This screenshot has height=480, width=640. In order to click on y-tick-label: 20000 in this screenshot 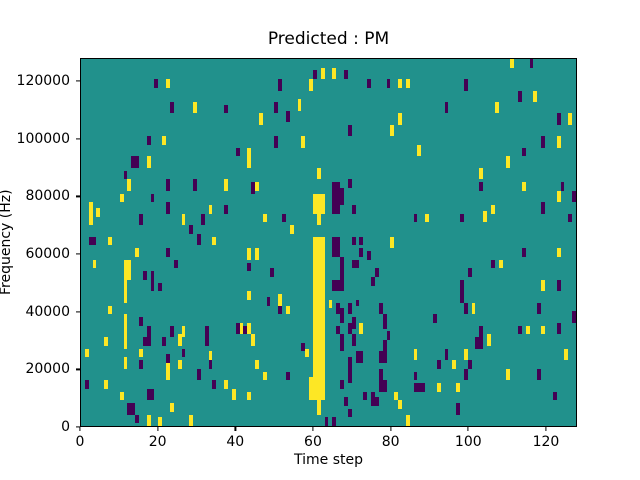, I will do `click(47, 369)`.